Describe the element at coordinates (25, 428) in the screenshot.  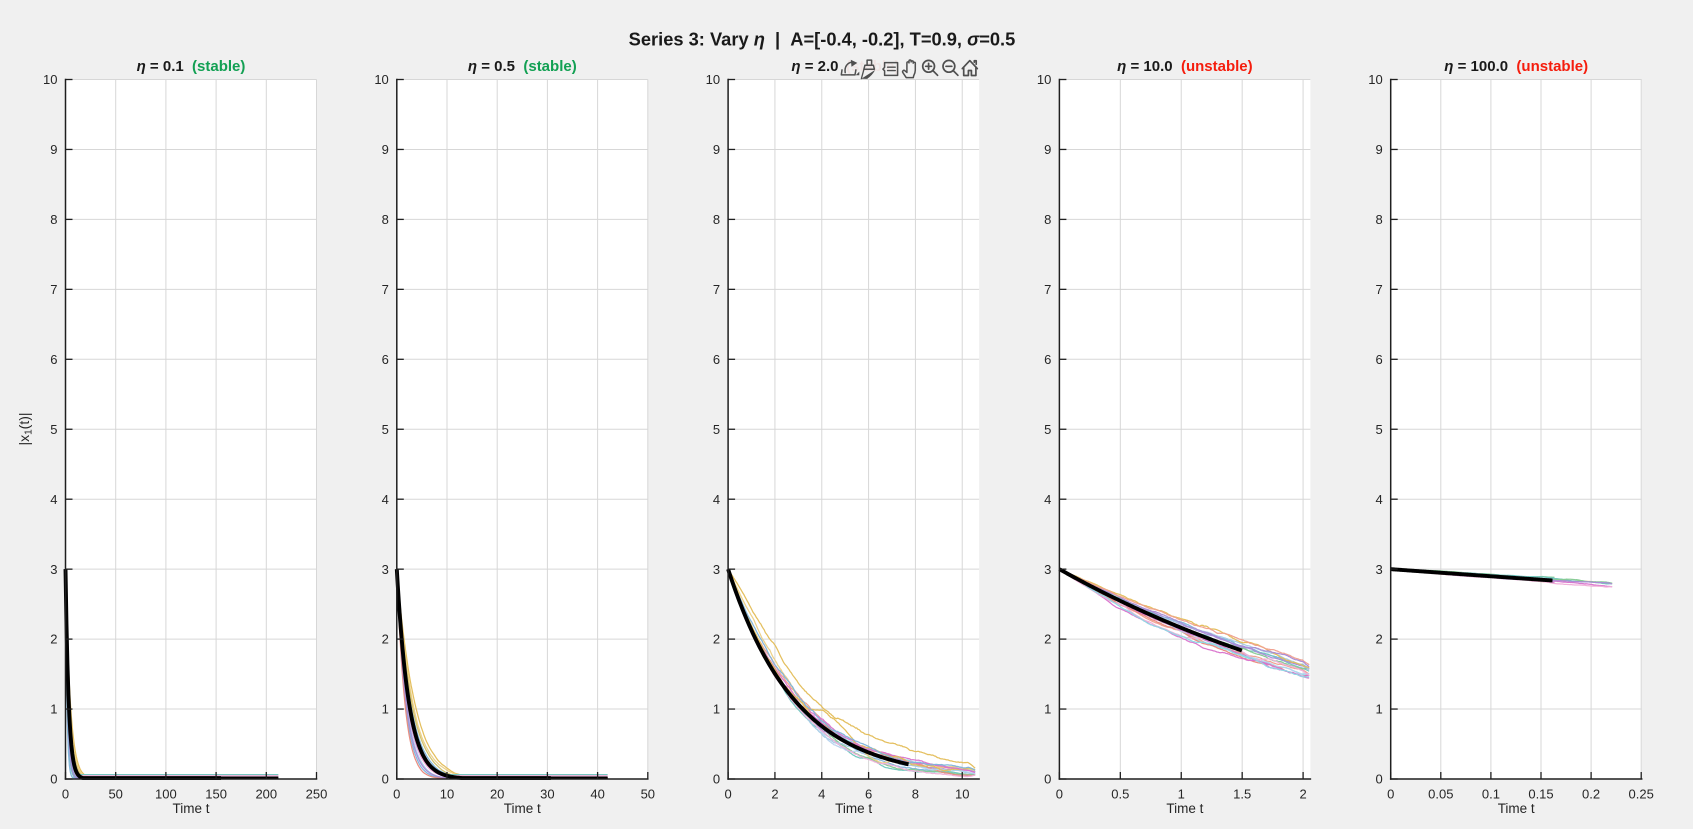
I see `svg-text: |x1(t)|` at that location.